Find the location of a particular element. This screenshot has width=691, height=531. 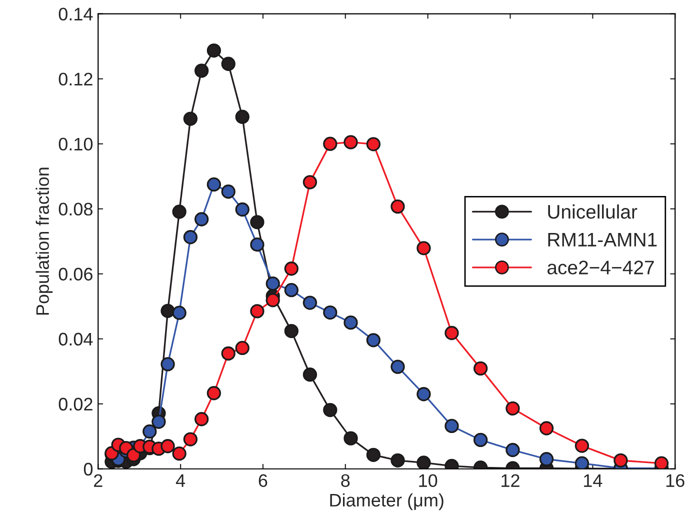

x-tick-label: 12 is located at coordinates (511, 480).